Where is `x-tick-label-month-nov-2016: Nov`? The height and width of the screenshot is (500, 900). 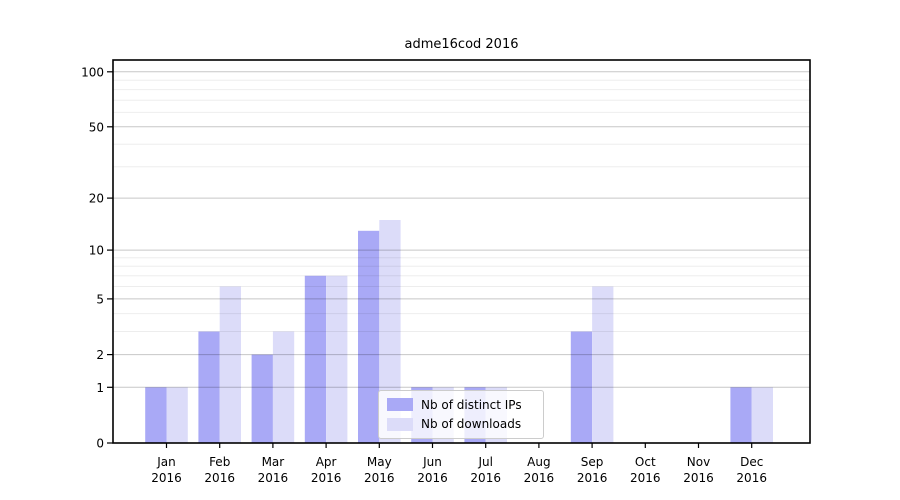
x-tick-label-month-nov-2016: Nov is located at coordinates (698, 462).